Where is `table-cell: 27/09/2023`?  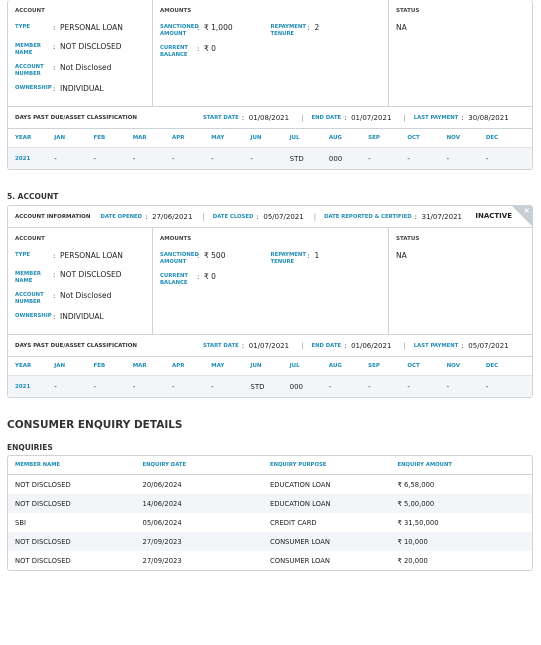
table-cell: 27/09/2023 is located at coordinates (162, 560).